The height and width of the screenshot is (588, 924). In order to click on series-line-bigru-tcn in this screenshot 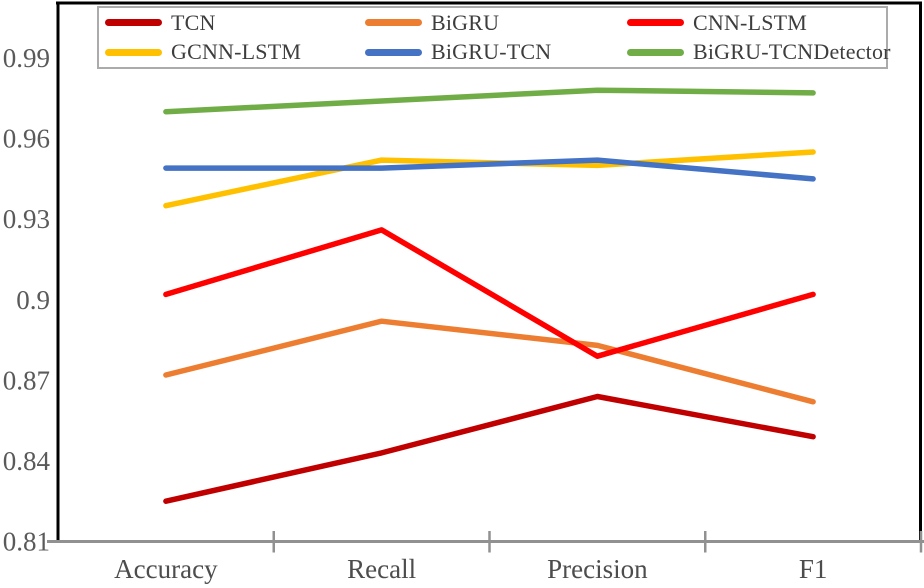, I will do `click(489, 169)`.